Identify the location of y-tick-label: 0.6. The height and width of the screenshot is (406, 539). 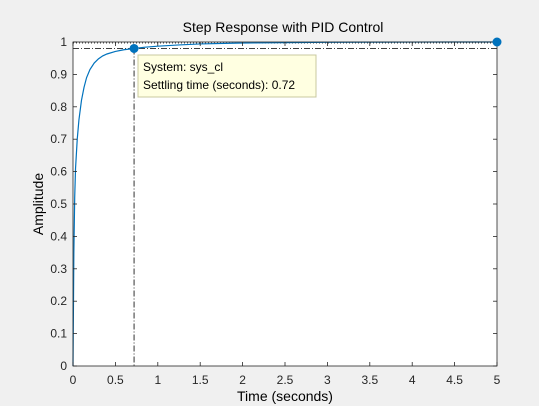
(58, 172).